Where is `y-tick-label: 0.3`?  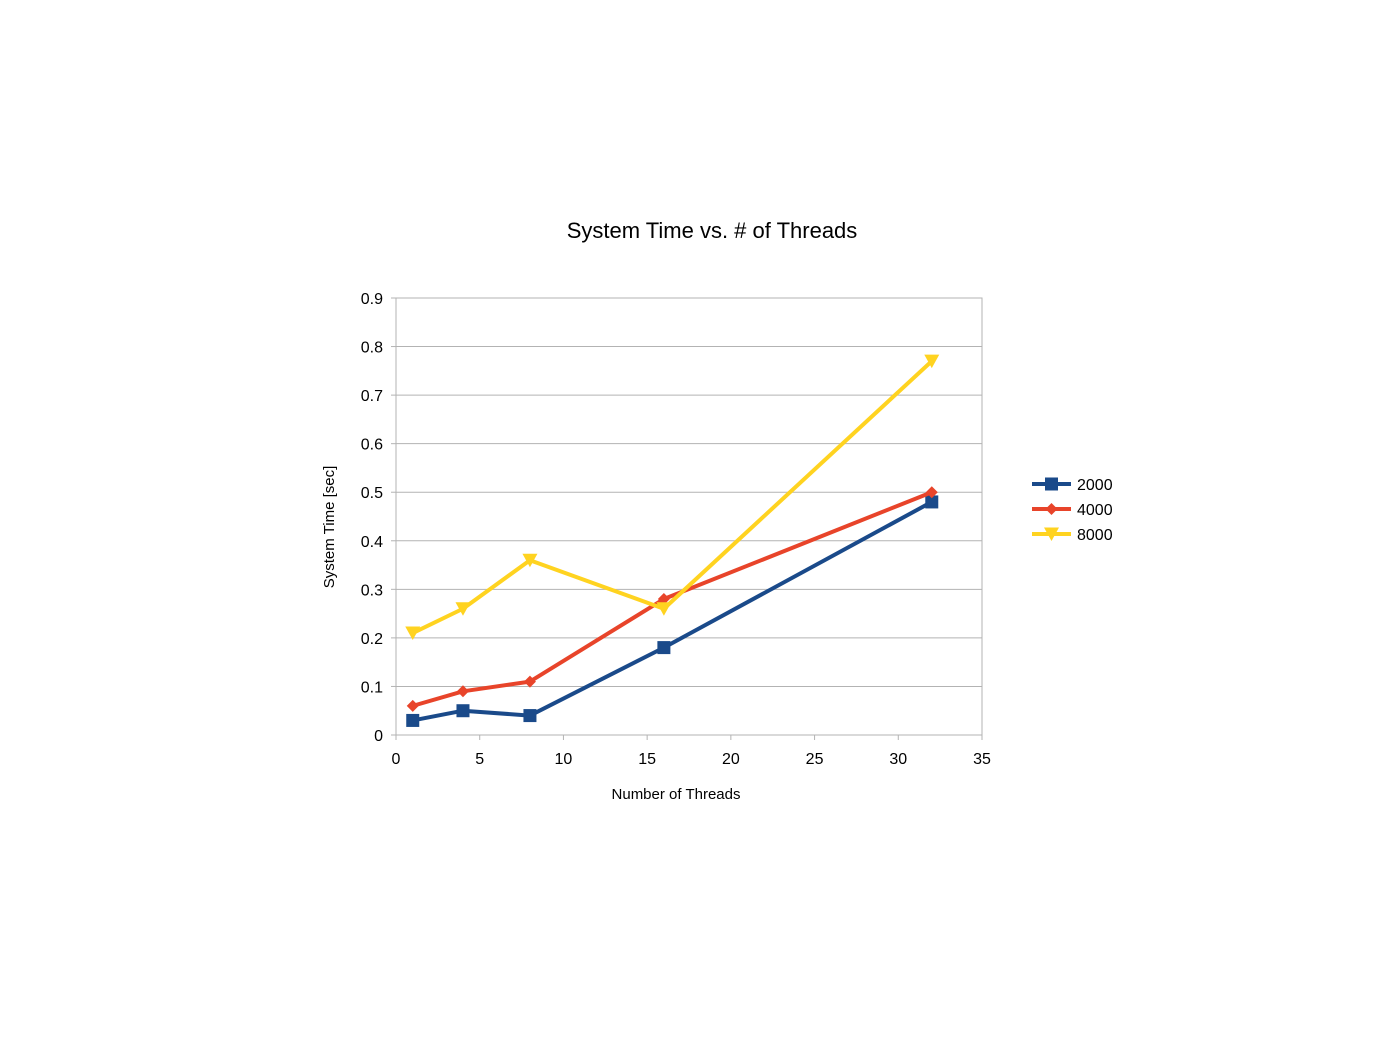
y-tick-label: 0.3 is located at coordinates (372, 590).